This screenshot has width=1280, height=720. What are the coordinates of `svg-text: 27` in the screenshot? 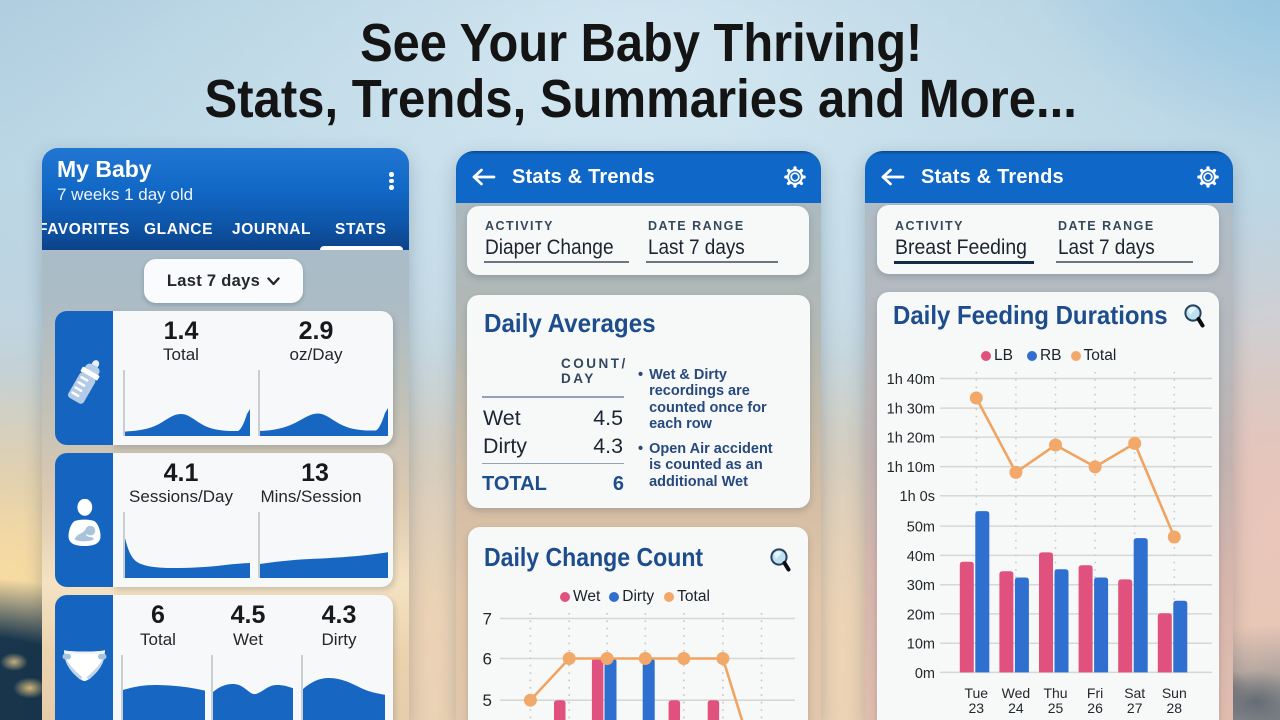 It's located at (1135, 708).